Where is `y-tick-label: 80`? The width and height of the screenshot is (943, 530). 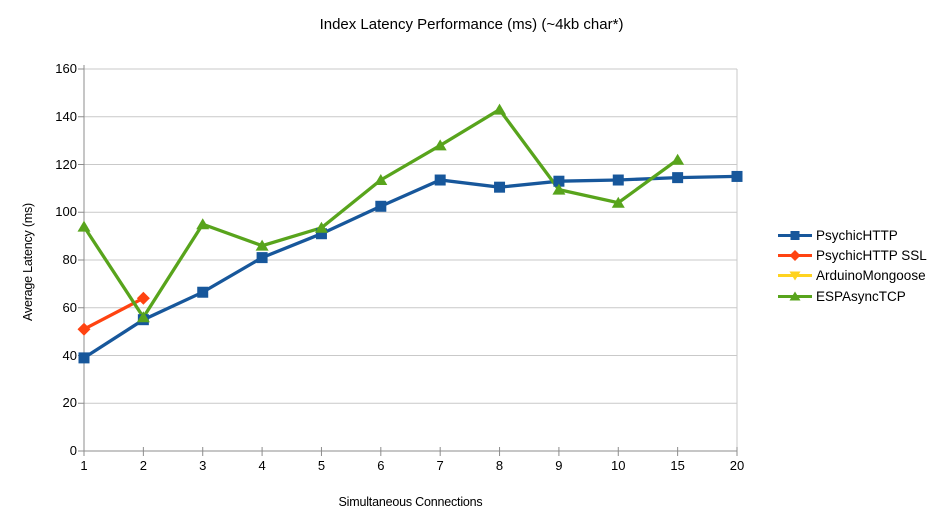 y-tick-label: 80 is located at coordinates (69, 259).